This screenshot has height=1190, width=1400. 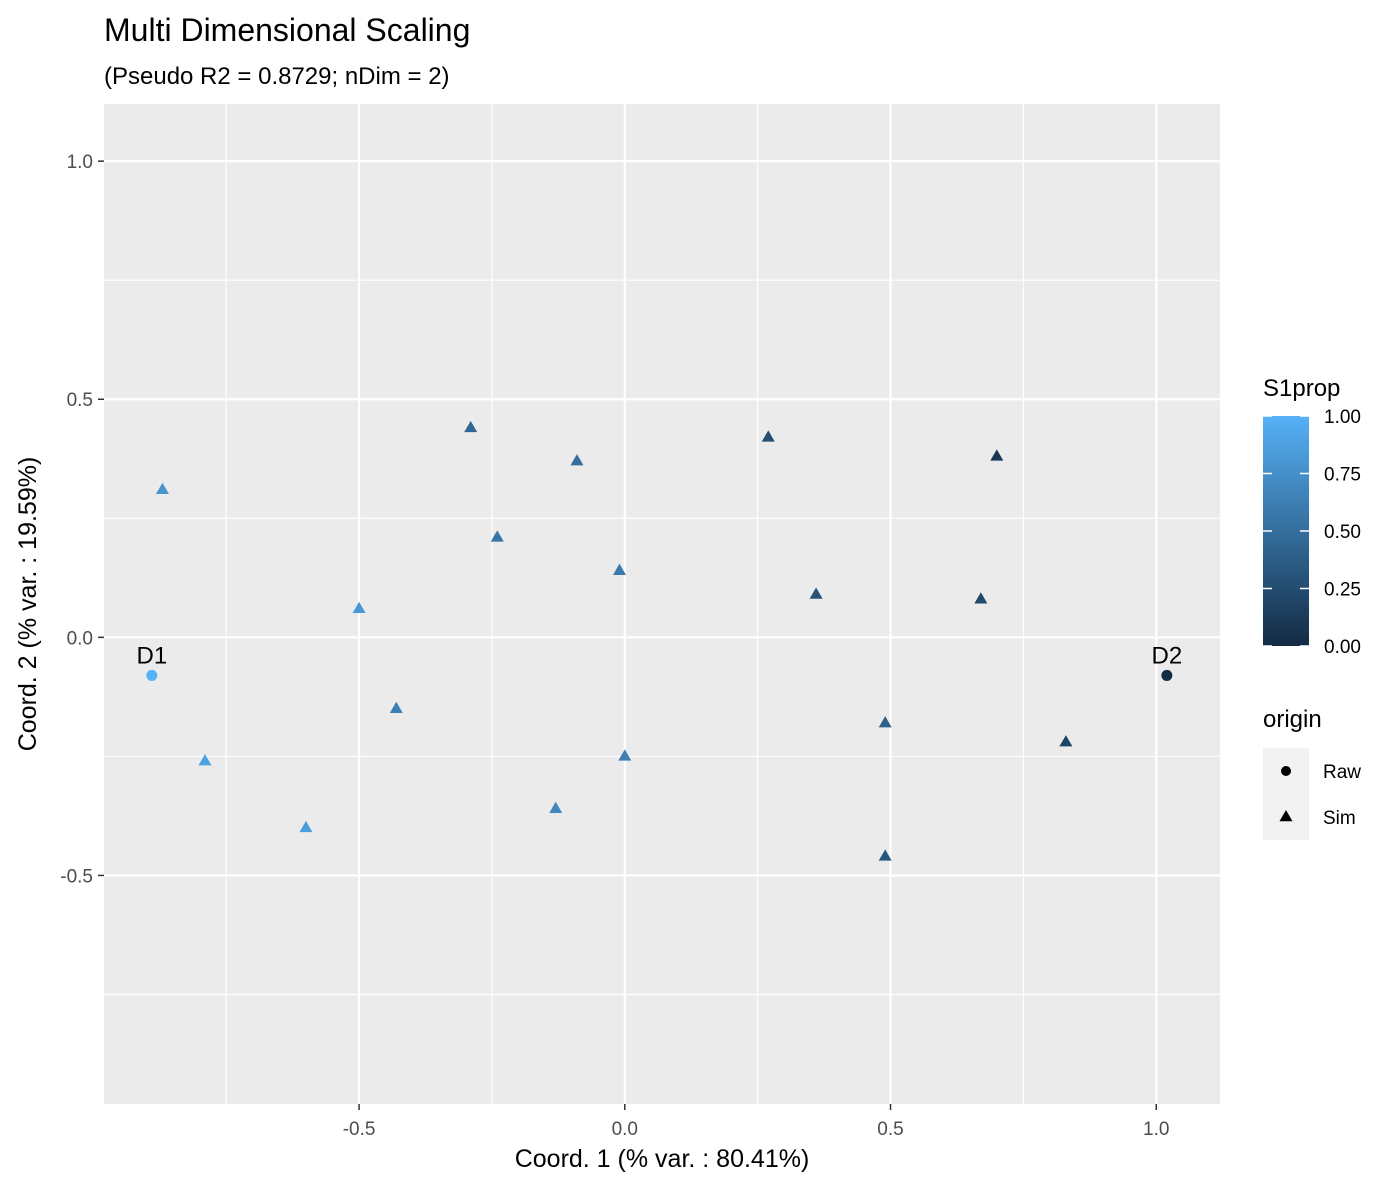 What do you see at coordinates (1167, 655) in the screenshot?
I see `point-label: D2` at bounding box center [1167, 655].